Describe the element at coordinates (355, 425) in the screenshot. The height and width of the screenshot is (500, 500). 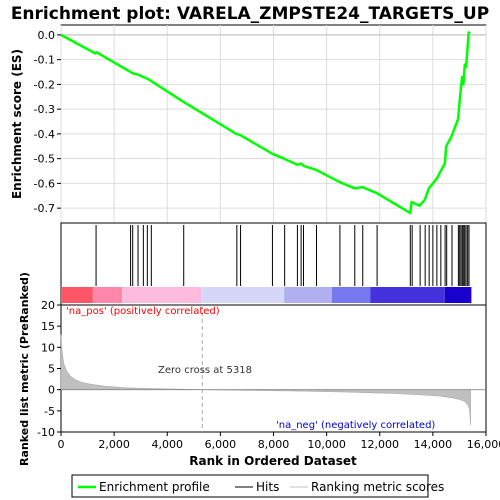
I see `negative-correlation-label: 'na_neg' (negatively correlated)` at that location.